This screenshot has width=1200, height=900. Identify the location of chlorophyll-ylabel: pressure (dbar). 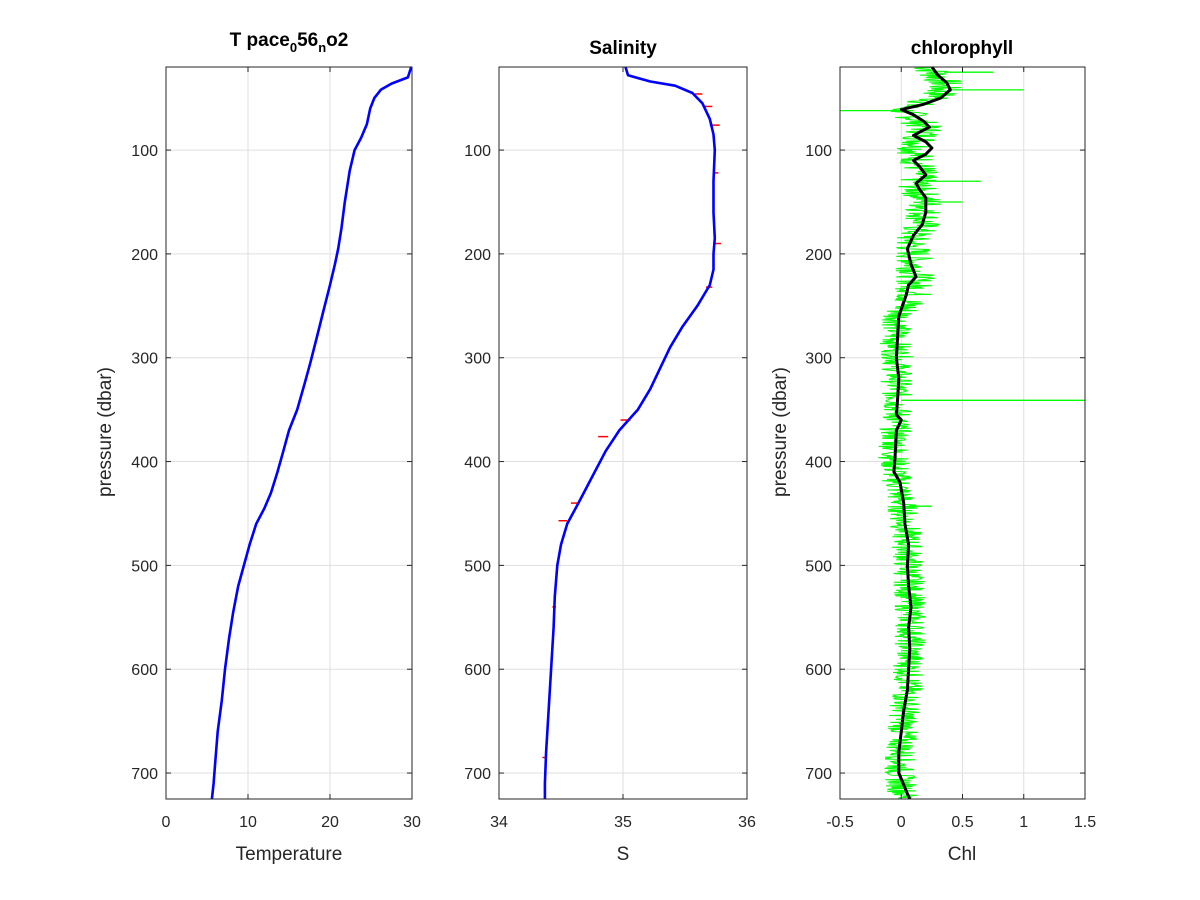
(780, 432).